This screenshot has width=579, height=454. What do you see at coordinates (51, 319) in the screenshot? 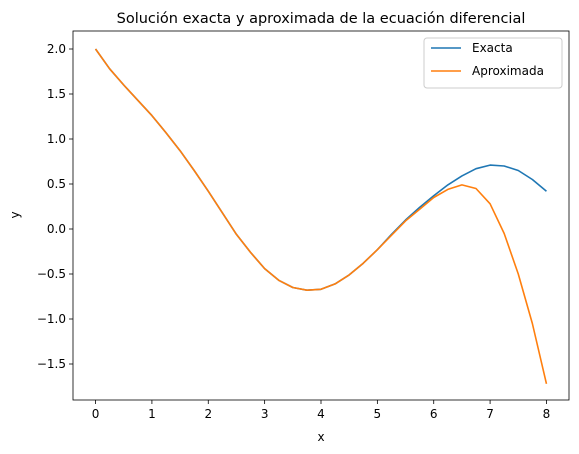
I see `y-tick-label: −1.0` at bounding box center [51, 319].